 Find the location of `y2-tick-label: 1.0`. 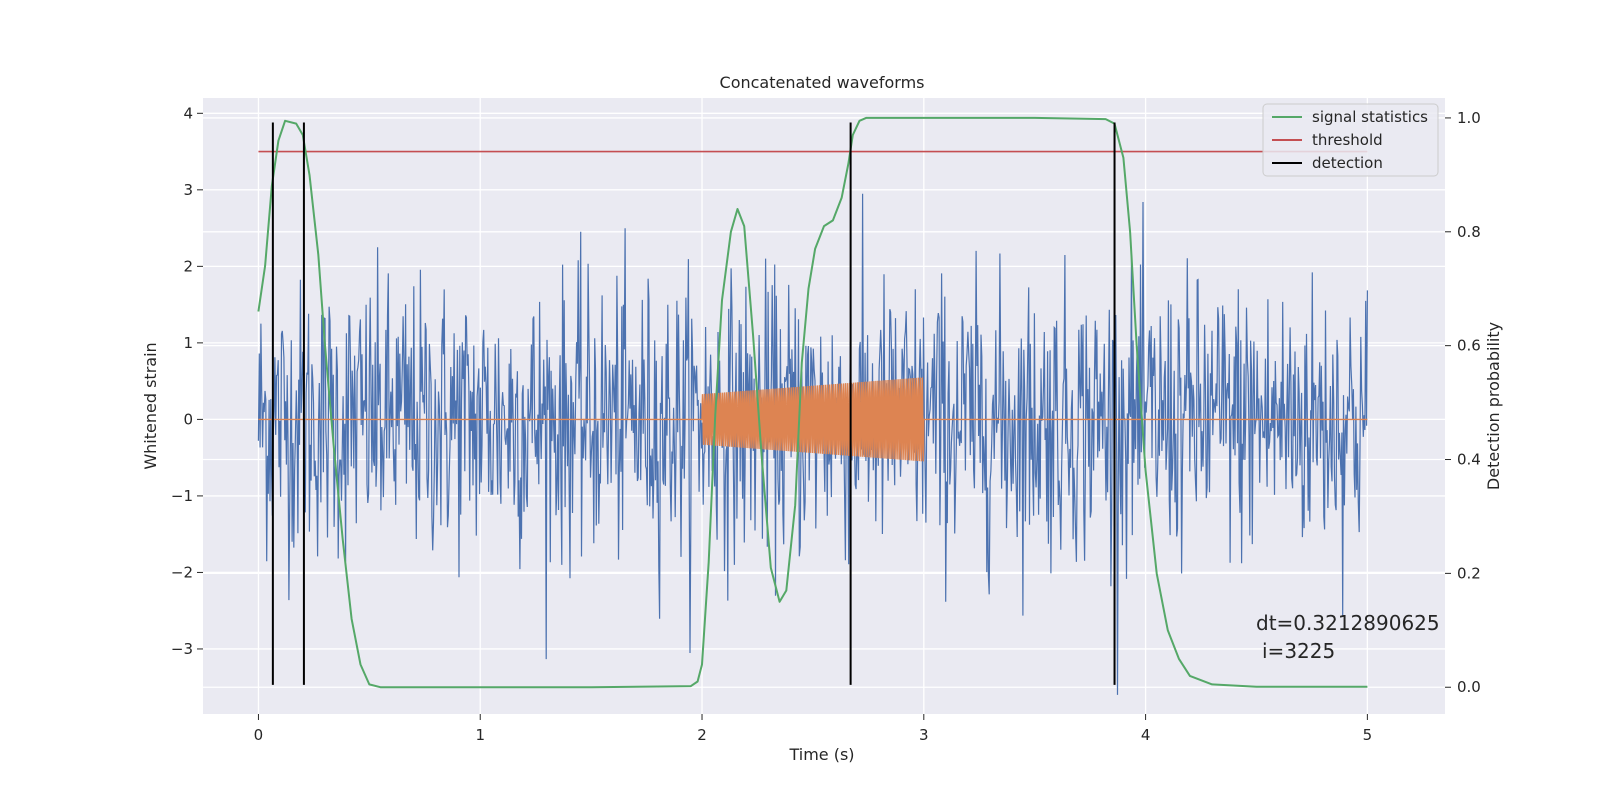

y2-tick-label: 1.0 is located at coordinates (1469, 118).